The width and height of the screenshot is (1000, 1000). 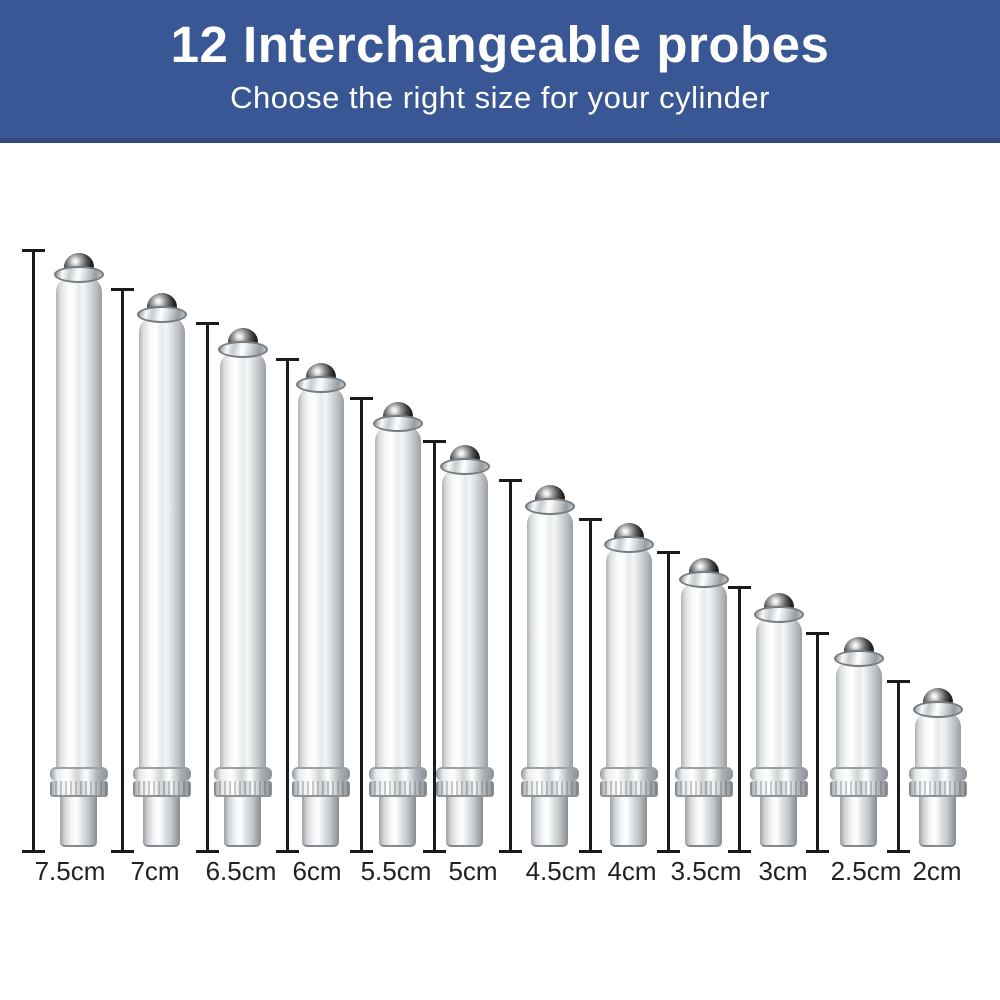 I want to click on size-label: 2.5cm, so click(x=866, y=871).